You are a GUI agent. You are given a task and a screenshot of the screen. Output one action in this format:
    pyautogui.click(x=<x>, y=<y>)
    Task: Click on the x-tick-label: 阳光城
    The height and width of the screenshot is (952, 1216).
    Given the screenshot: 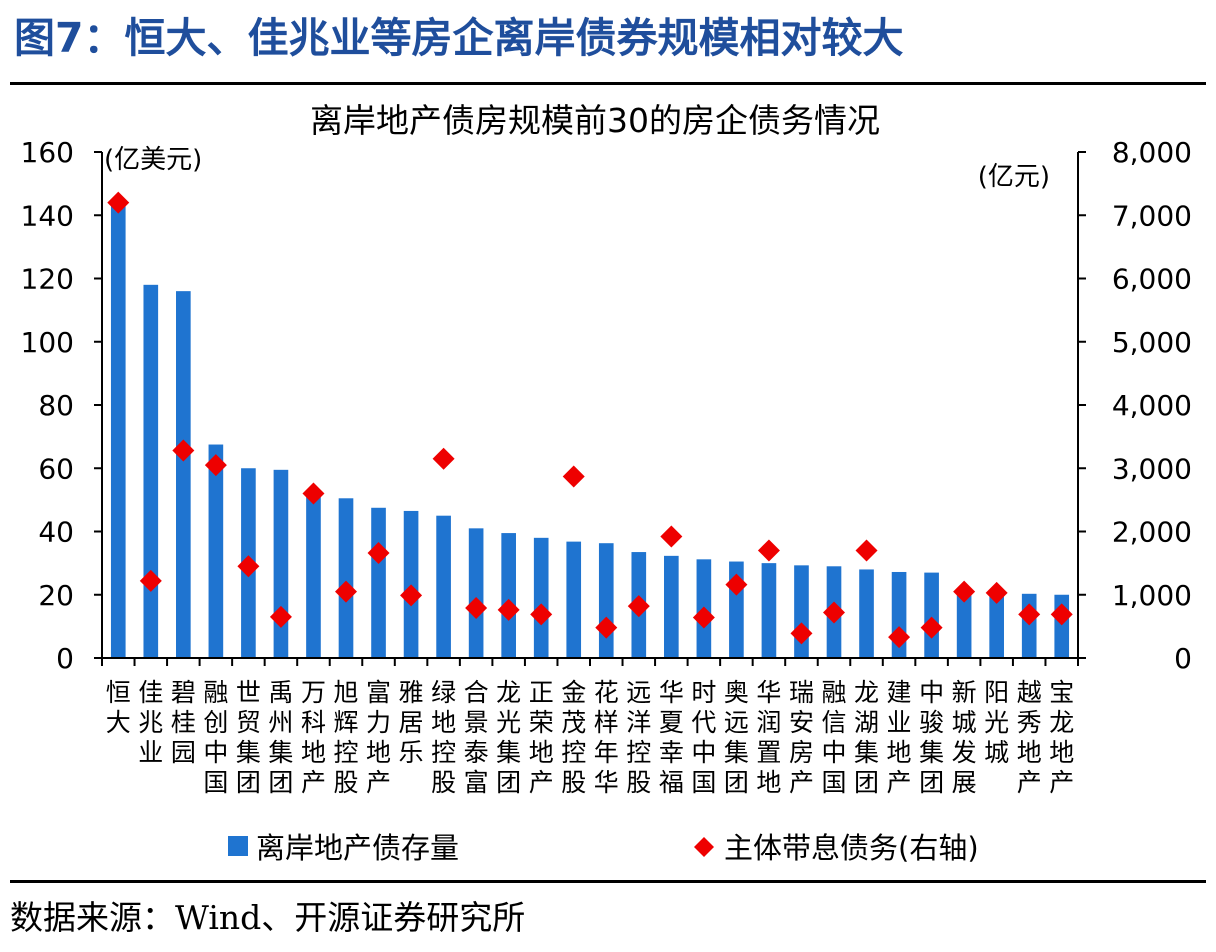 What is the action you would take?
    pyautogui.click(x=996, y=722)
    